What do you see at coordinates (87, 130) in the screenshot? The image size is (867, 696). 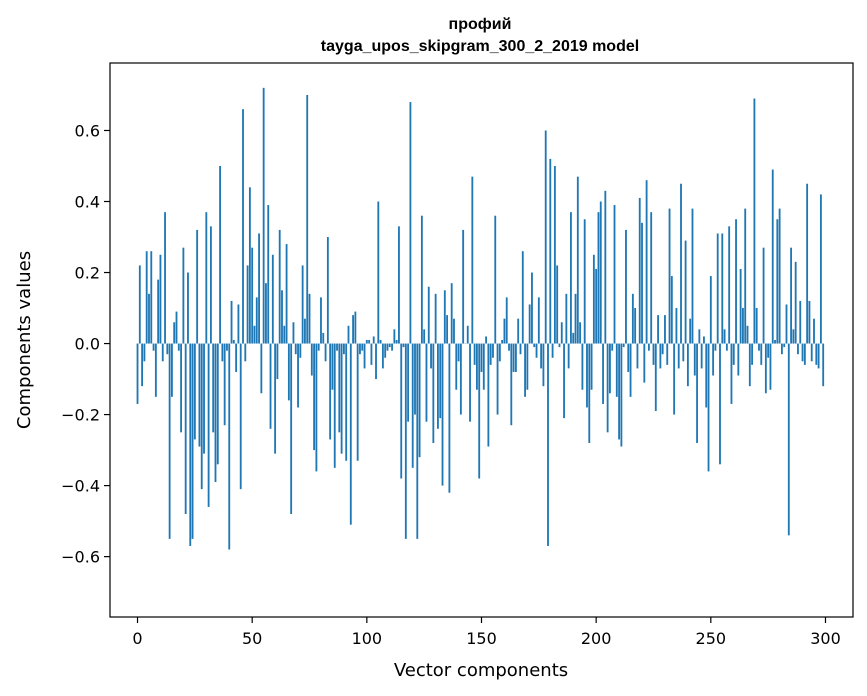 I see `y-tick-label: 0.6` at bounding box center [87, 130].